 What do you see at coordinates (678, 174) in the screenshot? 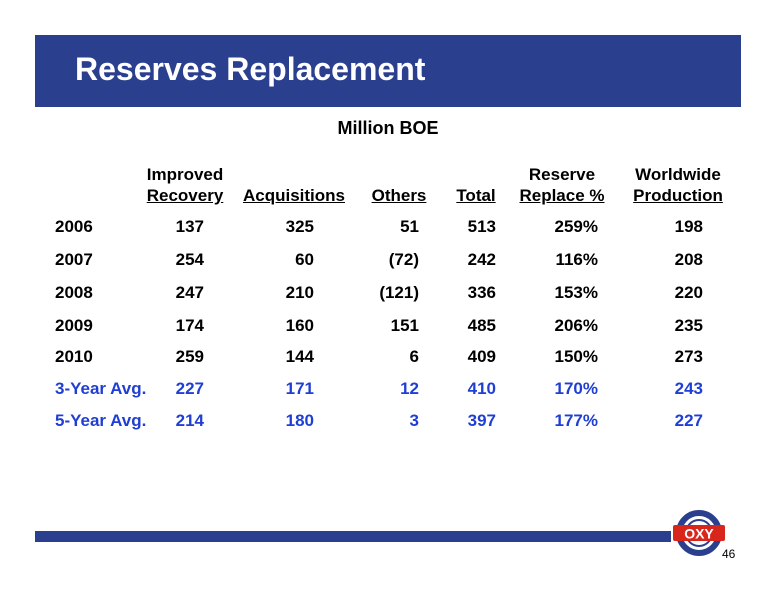
I see `header-line1: Worldwide` at bounding box center [678, 174].